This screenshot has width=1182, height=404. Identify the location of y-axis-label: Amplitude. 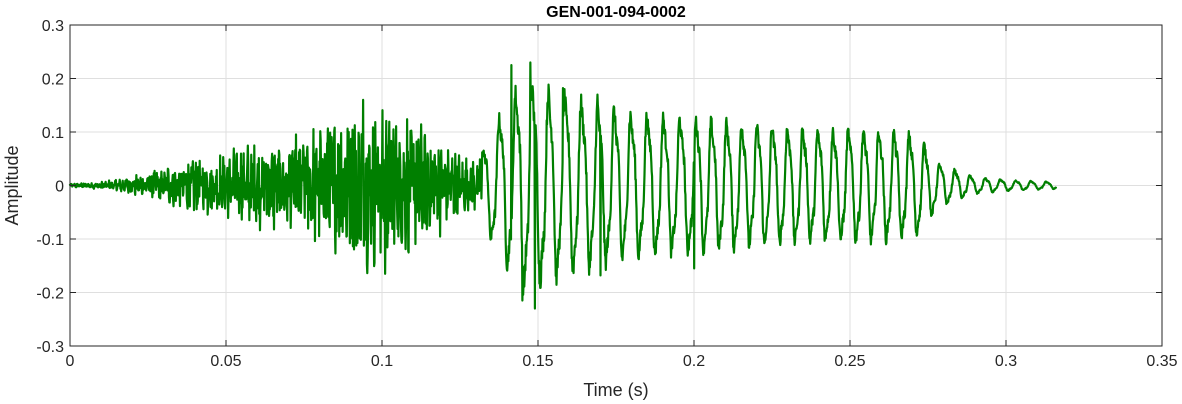
(12, 185).